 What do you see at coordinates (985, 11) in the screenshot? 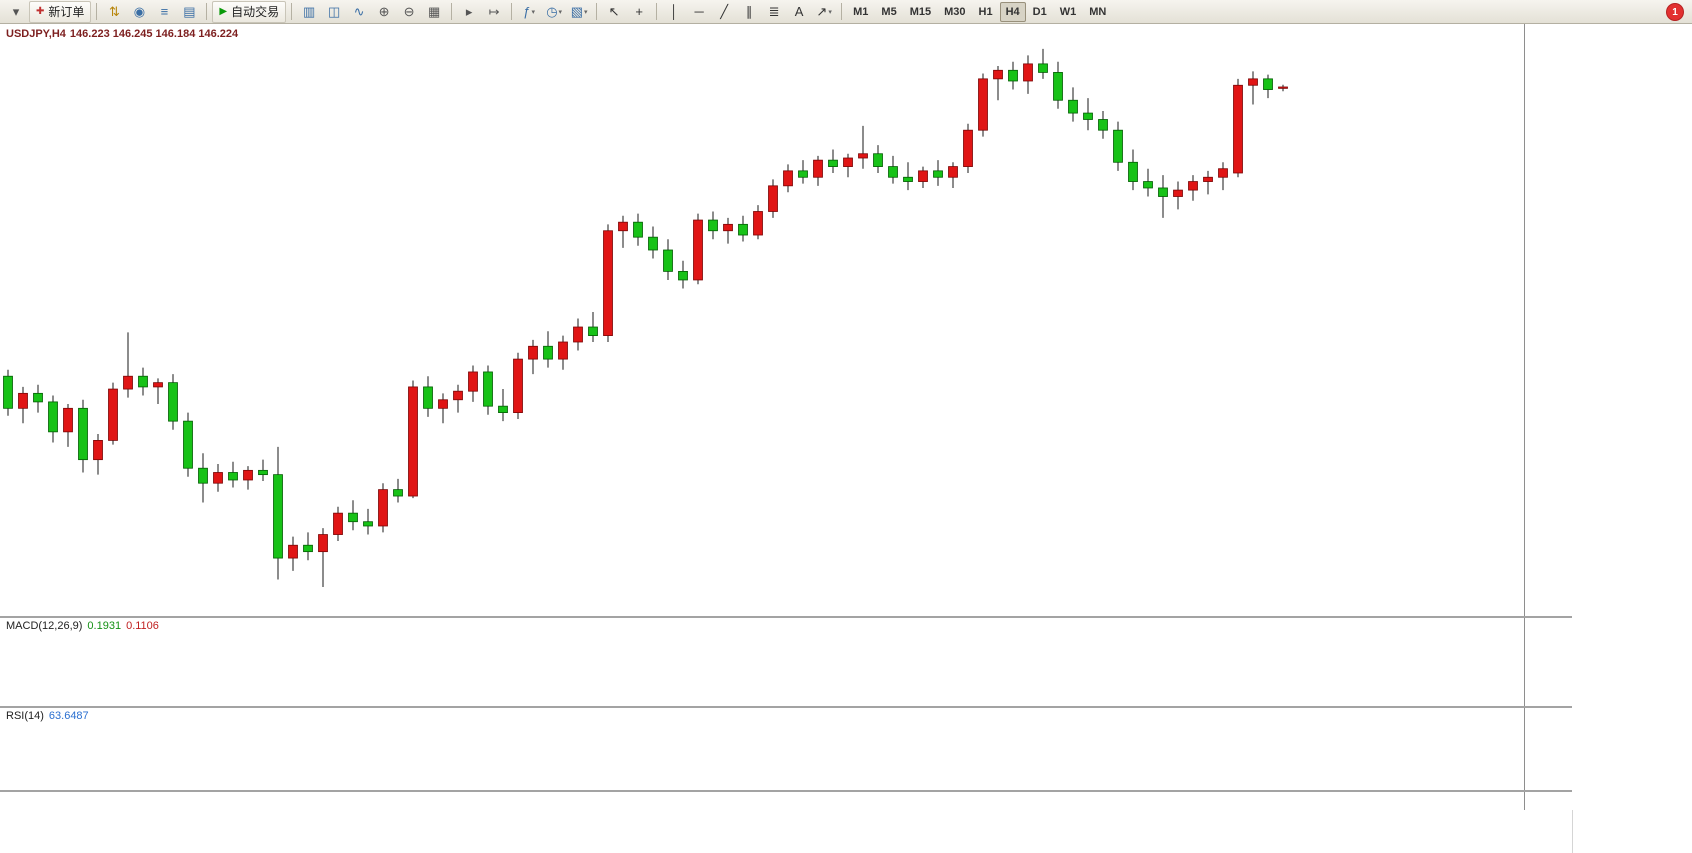
I see `timeframe-h1: H1` at bounding box center [985, 11].